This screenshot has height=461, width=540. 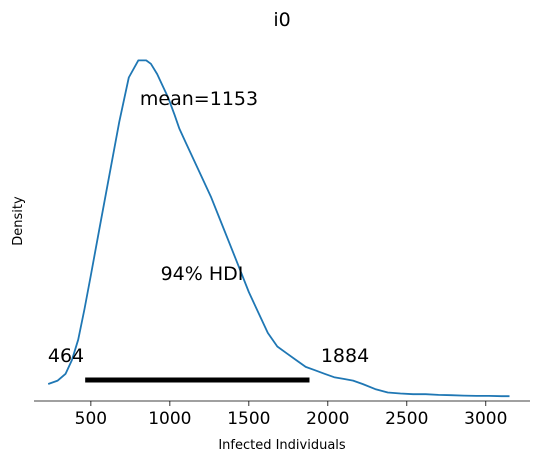 I want to click on x-axis-label: Infected Individuals, so click(x=282, y=445).